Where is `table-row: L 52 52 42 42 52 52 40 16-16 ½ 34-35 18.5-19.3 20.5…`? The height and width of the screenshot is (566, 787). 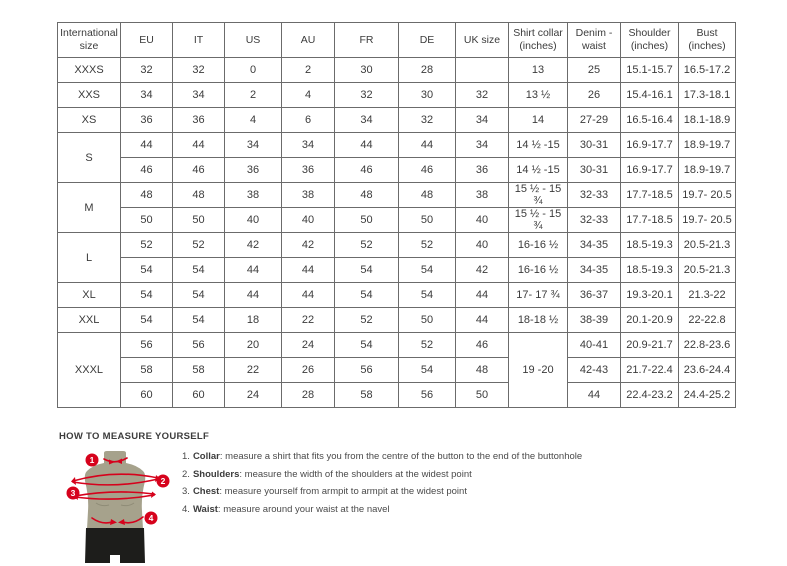 table-row: L 52 52 42 42 52 52 40 16-16 ½ 34-35 18.5-19.3 20.5… is located at coordinates (396, 257).